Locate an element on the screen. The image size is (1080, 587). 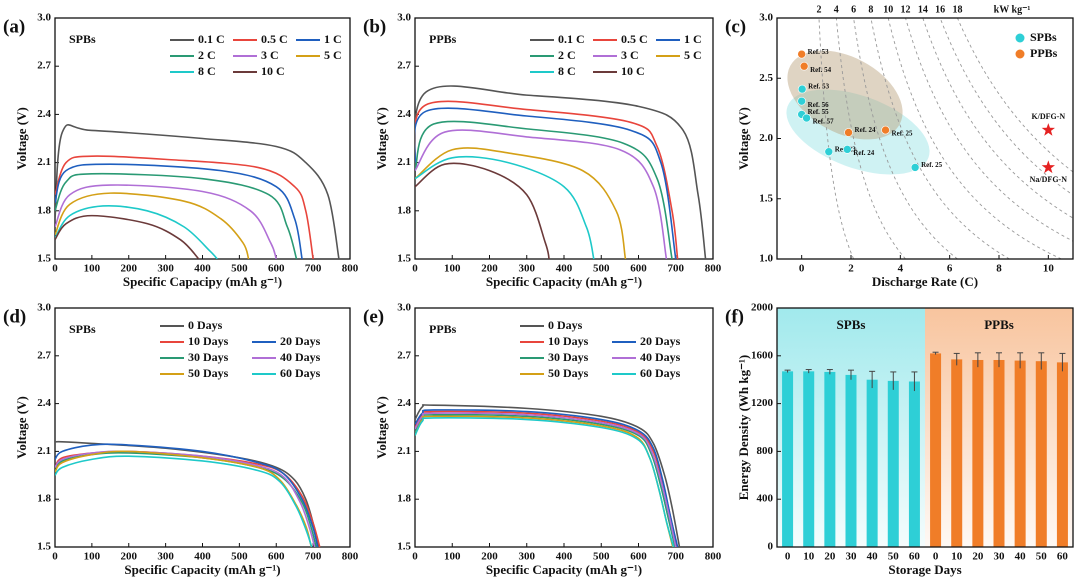
y-tick-label: 2.1 is located at coordinates (44, 451).